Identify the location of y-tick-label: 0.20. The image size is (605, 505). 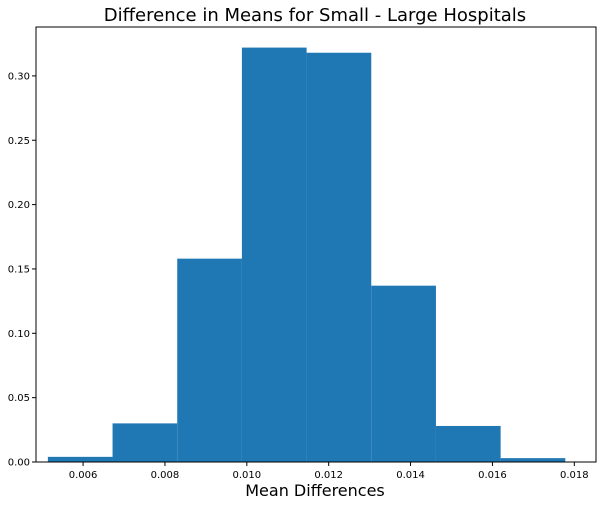
(19, 205).